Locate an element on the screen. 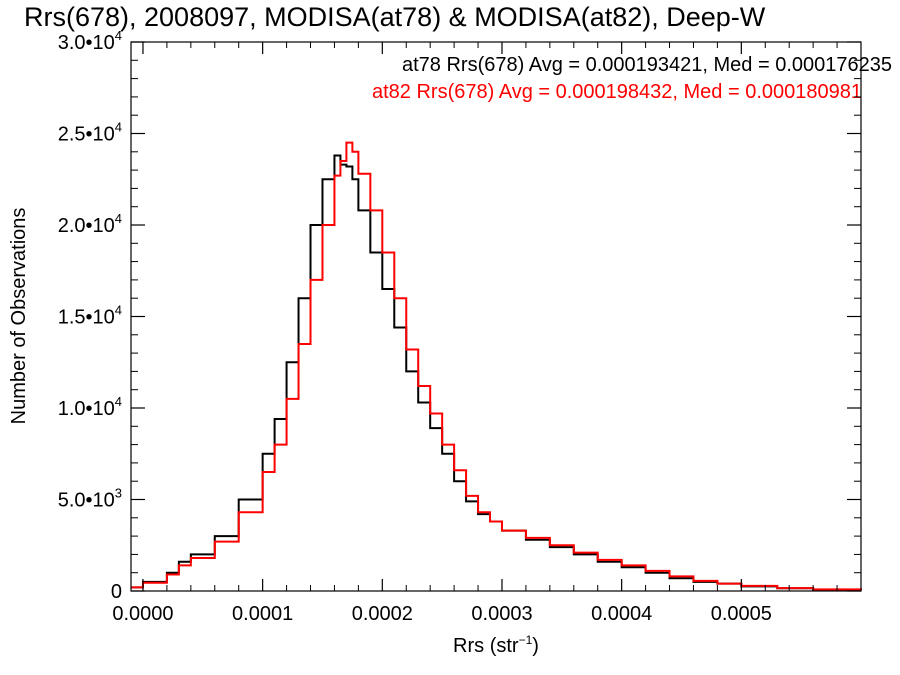 This screenshot has height=675, width=900. y-tick-label-6: 3.0•104 is located at coordinates (90, 41).